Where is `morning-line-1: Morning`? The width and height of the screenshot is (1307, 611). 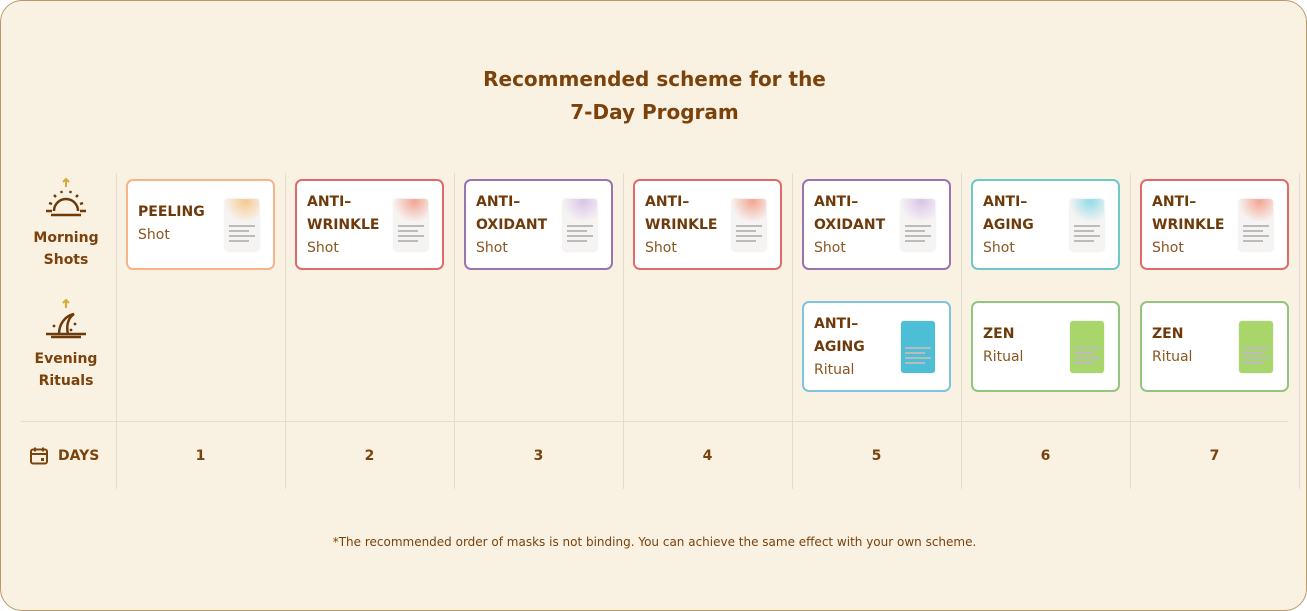 morning-line-1: Morning is located at coordinates (66, 238).